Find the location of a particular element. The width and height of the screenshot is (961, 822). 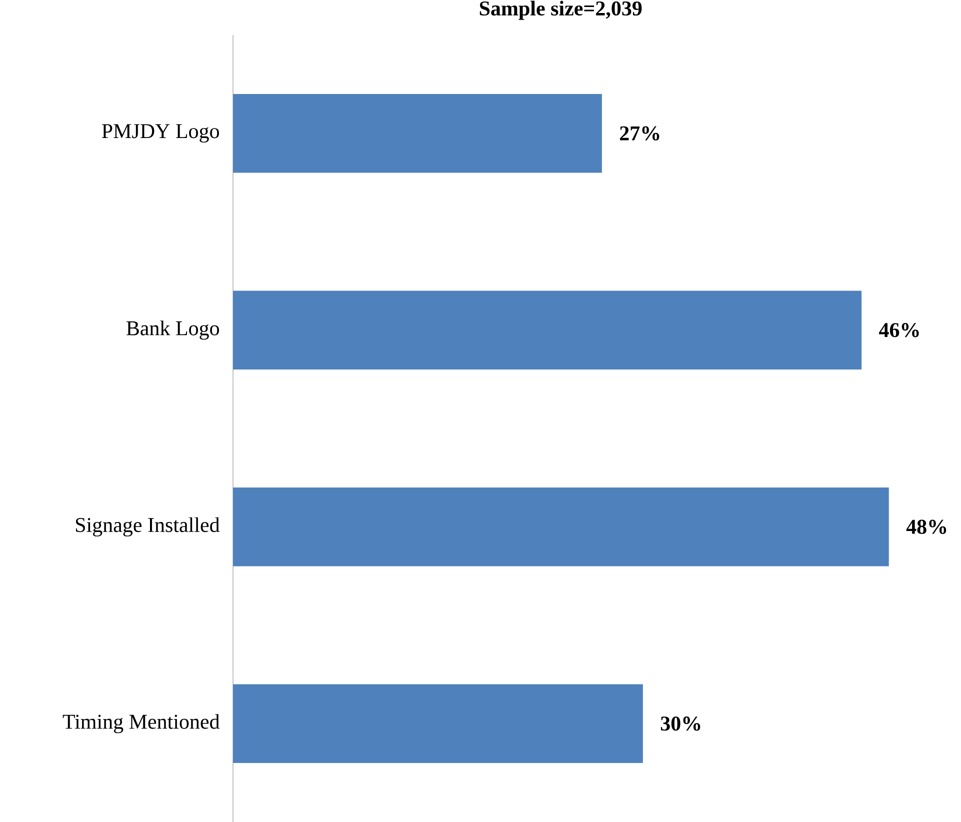

y-tick-label: Bank Logo is located at coordinates (173, 330).